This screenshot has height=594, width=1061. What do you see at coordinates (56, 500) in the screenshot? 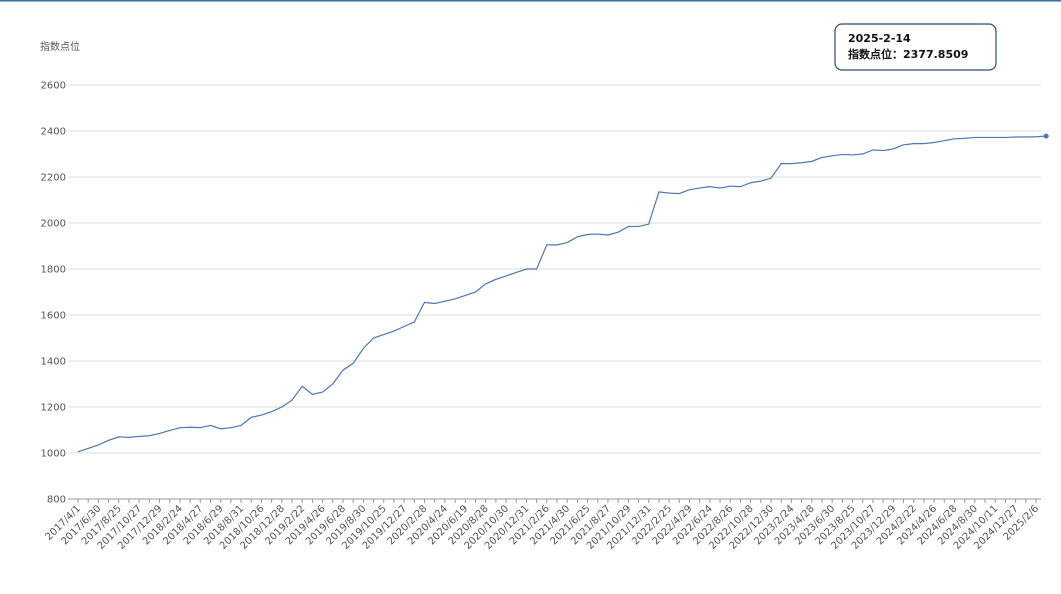
I see `y-tick-label: 800` at bounding box center [56, 500].